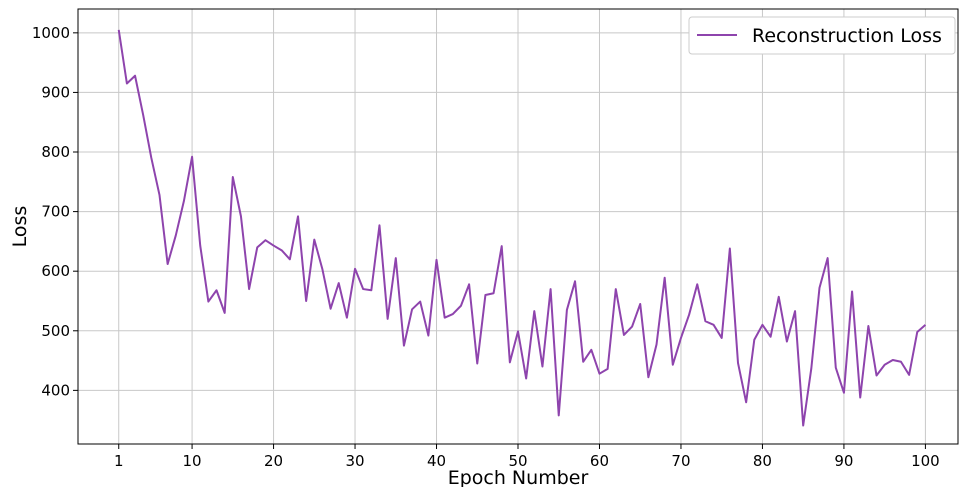 The height and width of the screenshot is (487, 960). I want to click on y-tick-label: 700, so click(55, 212).